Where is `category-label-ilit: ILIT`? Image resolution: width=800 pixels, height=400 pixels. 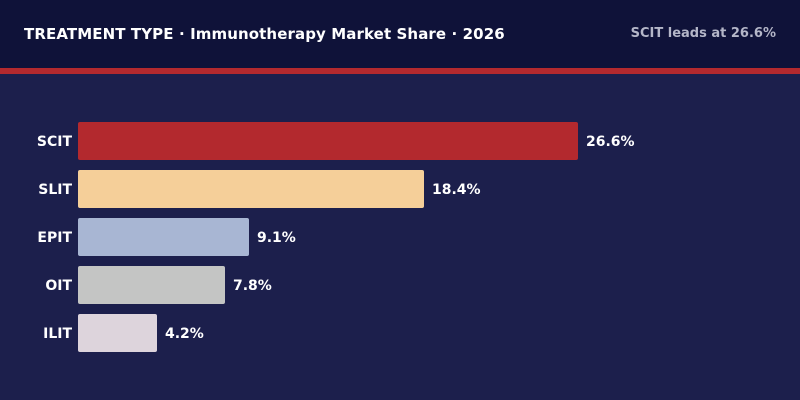
category-label-ilit: ILIT is located at coordinates (57, 334).